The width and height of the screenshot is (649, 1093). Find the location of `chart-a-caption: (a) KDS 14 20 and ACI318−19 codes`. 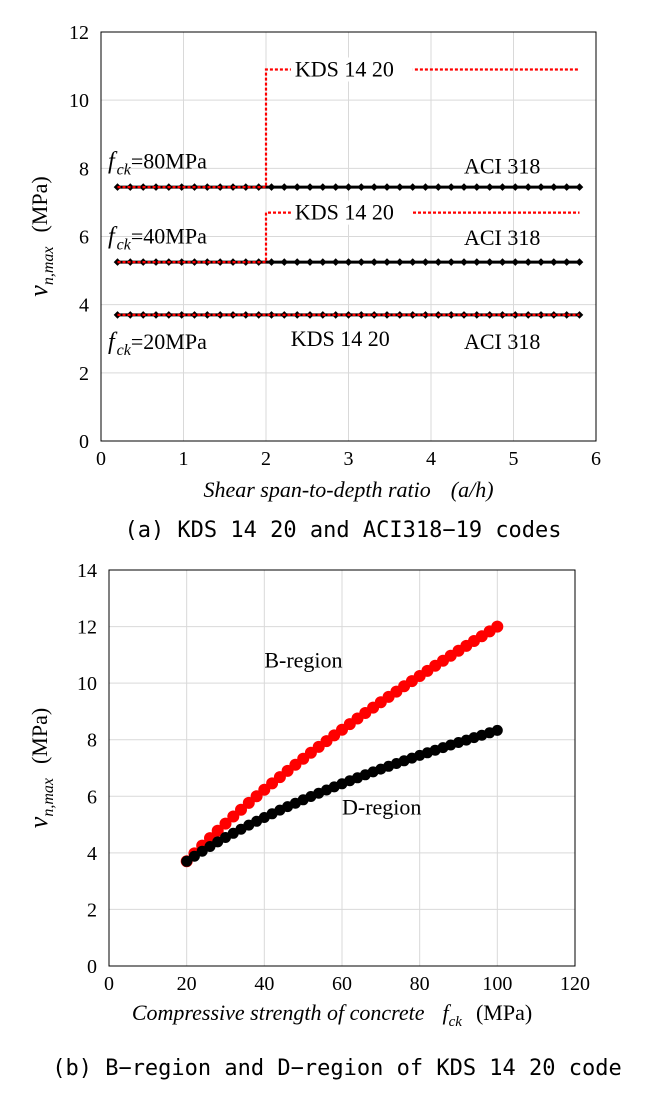

chart-a-caption: (a) KDS 14 20 and ACI318−19 codes is located at coordinates (342, 530).